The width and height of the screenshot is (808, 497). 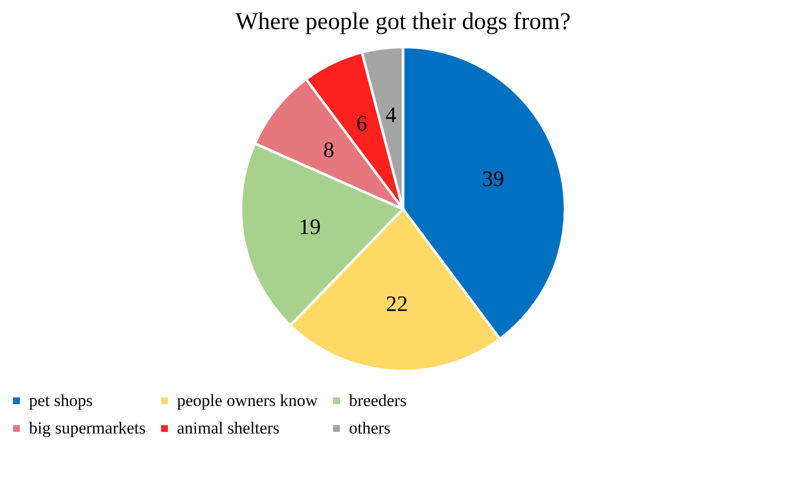 What do you see at coordinates (362, 123) in the screenshot?
I see `data-label: 6` at bounding box center [362, 123].